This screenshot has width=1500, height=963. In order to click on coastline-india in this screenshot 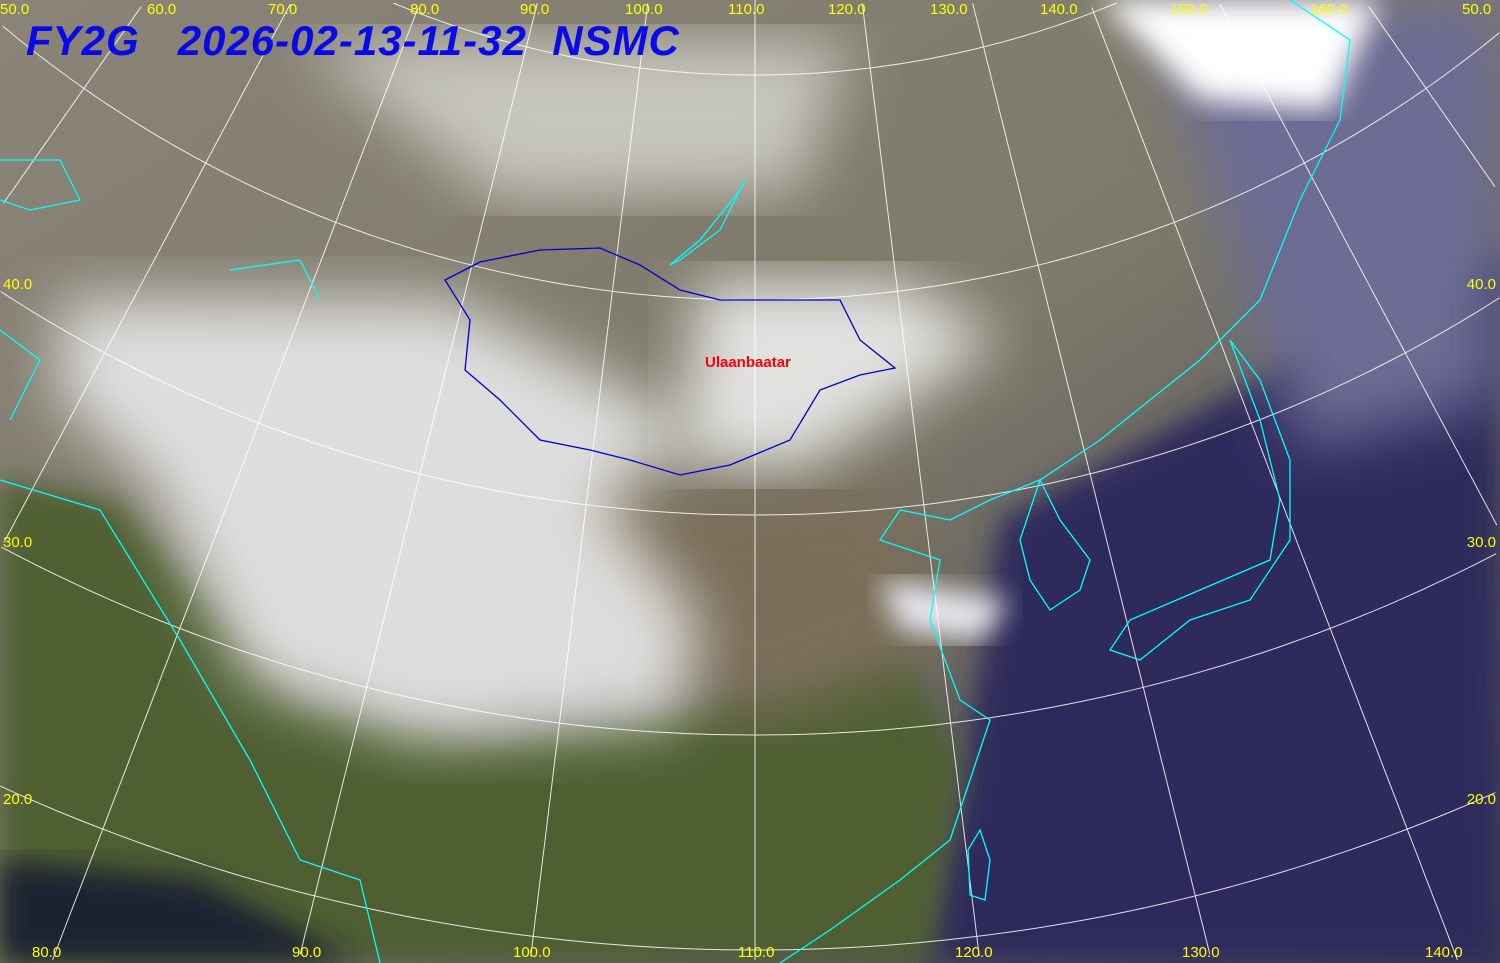, I will do `click(190, 721)`.